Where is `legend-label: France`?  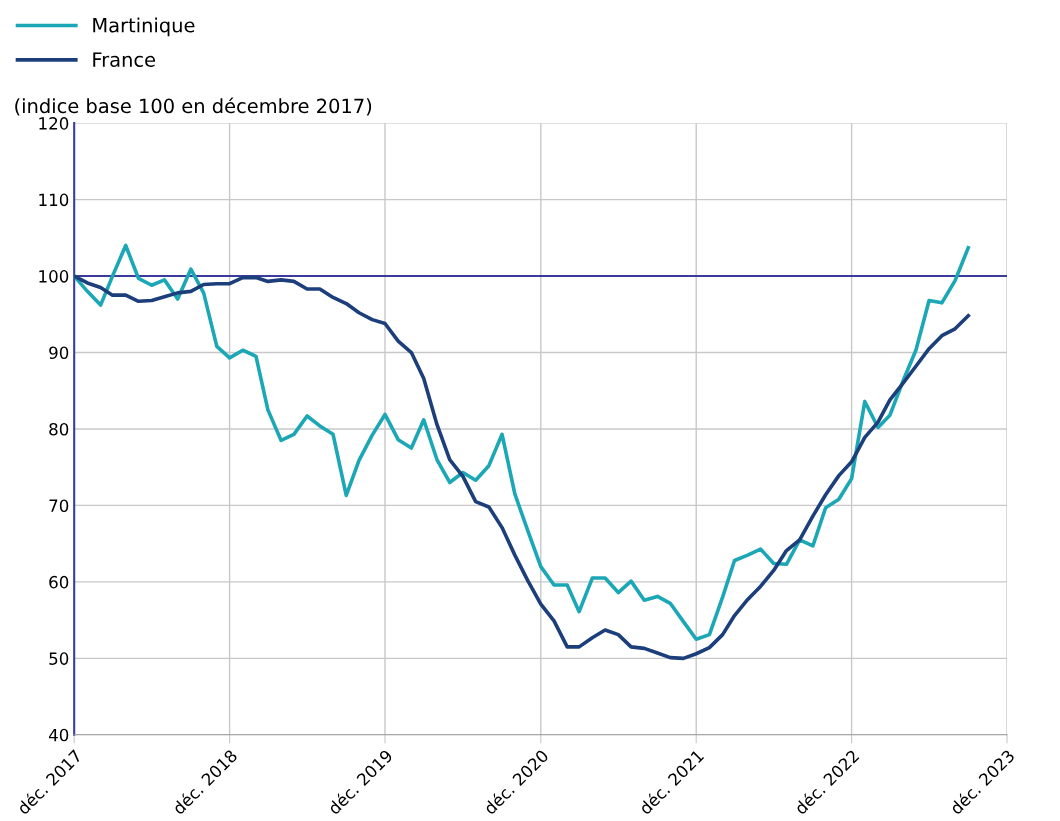 legend-label: France is located at coordinates (124, 59).